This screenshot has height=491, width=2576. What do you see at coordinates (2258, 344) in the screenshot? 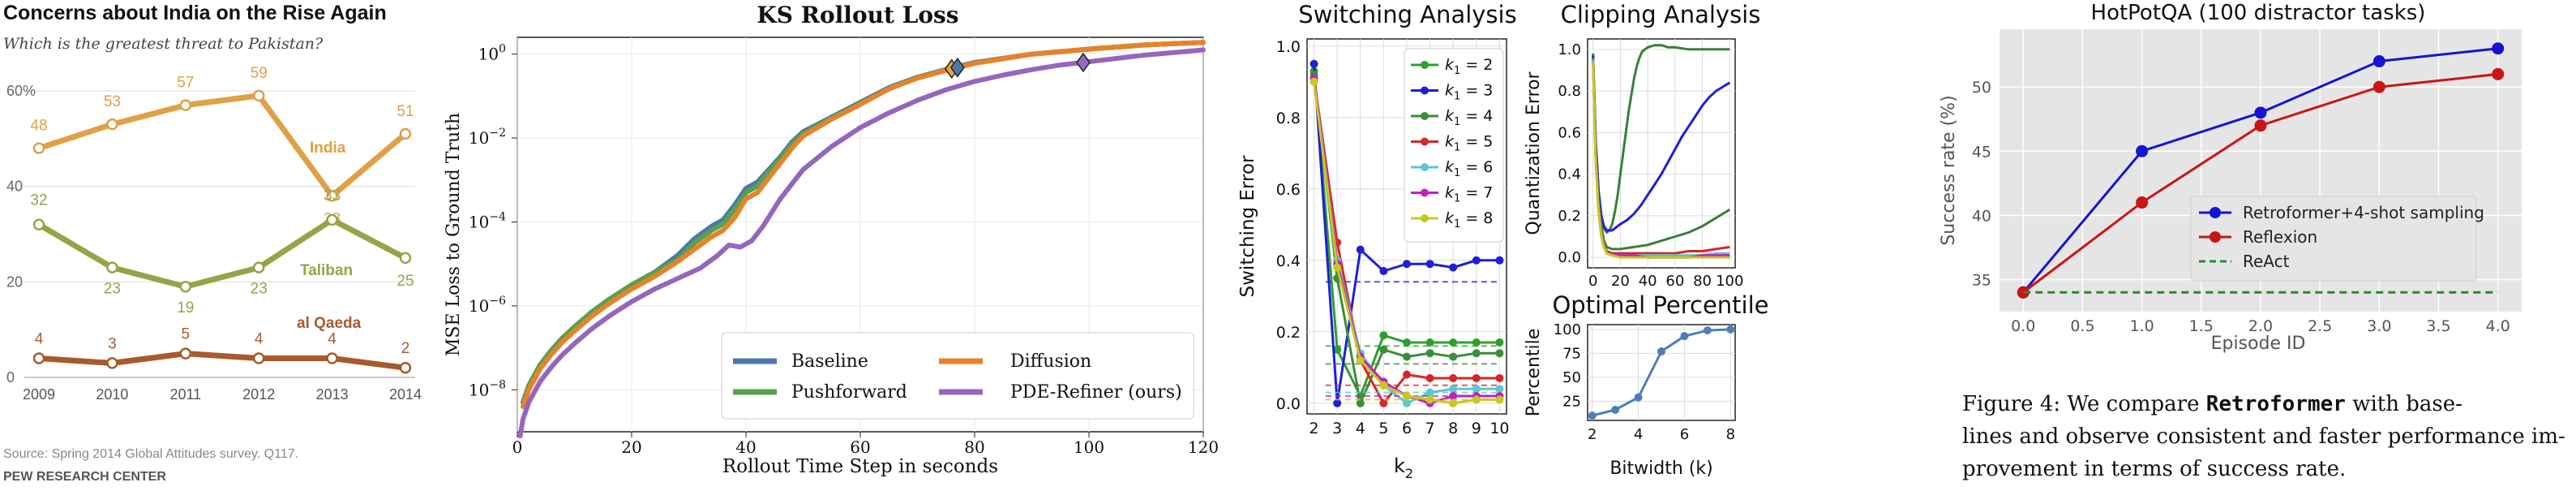
I see `hotpotqa-x-axis-label: Episode ID` at bounding box center [2258, 344].